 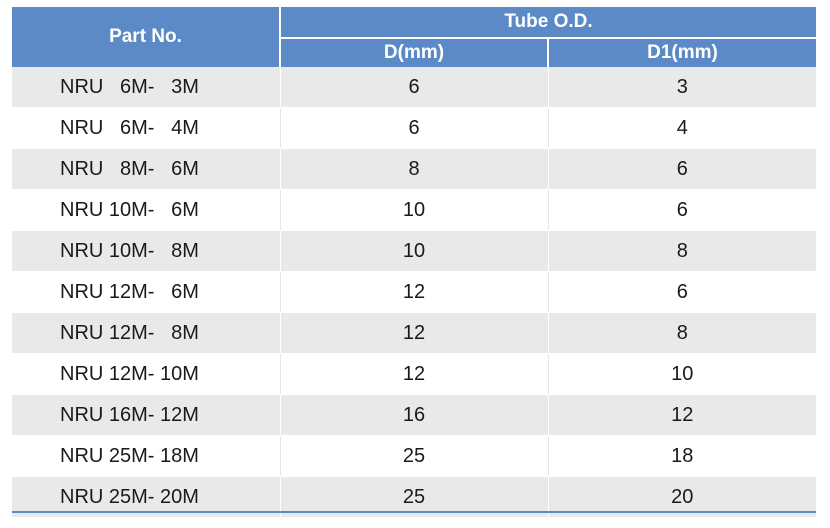 What do you see at coordinates (681, 374) in the screenshot?
I see `d1-cell: 10` at bounding box center [681, 374].